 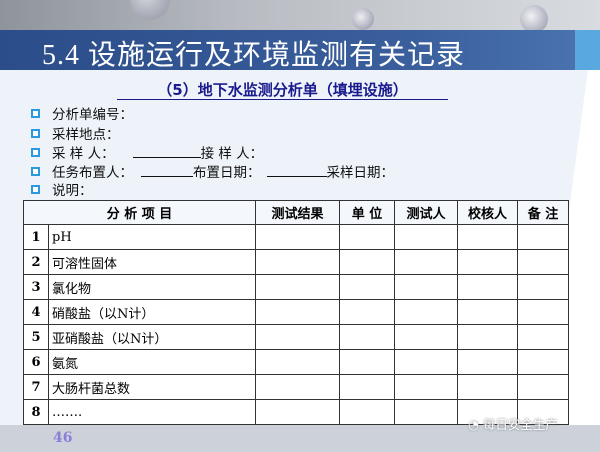 I want to click on table-row: 4 硝酸盐（以N计）, so click(x=296, y=312).